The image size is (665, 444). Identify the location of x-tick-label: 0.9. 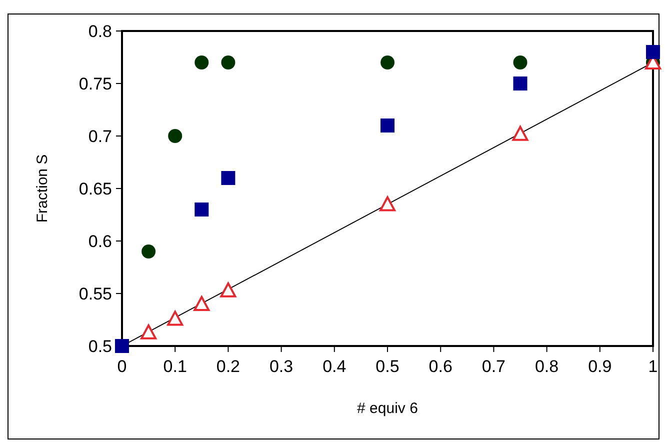
(600, 366).